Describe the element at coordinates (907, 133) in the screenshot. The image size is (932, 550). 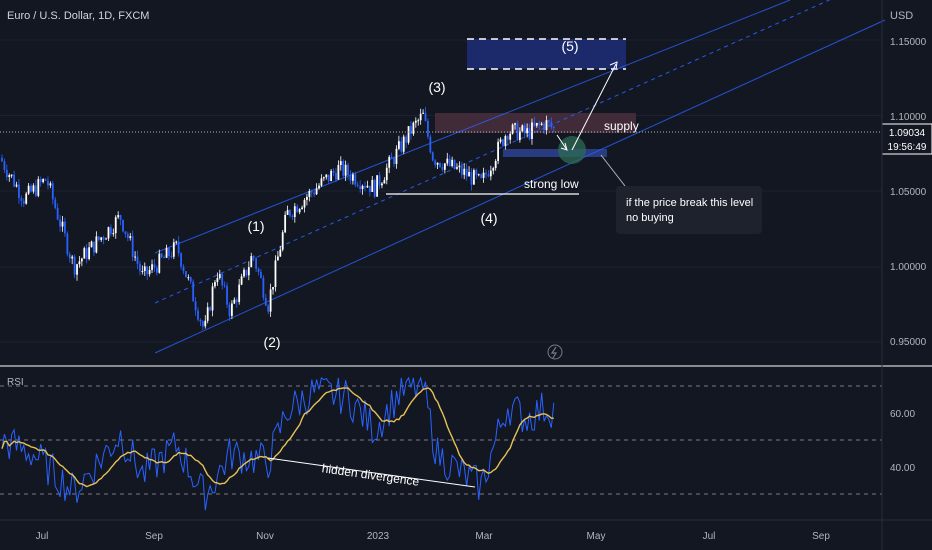
I see `current-price-label: 1.09034` at that location.